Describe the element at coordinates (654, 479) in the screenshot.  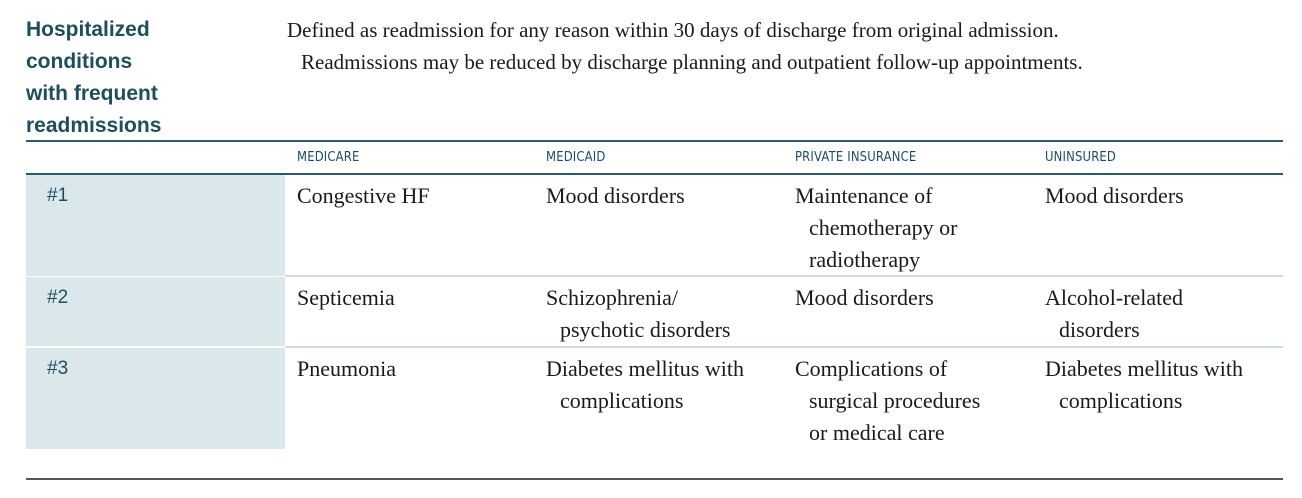
I see `table-bottom-rule` at that location.